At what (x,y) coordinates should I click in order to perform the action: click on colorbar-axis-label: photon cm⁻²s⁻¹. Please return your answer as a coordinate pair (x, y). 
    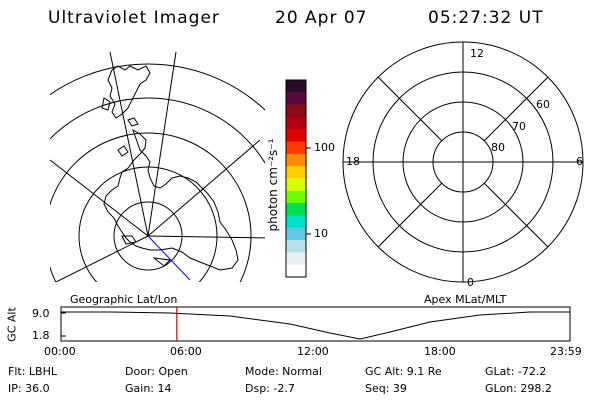
    Looking at the image, I should click on (273, 185).